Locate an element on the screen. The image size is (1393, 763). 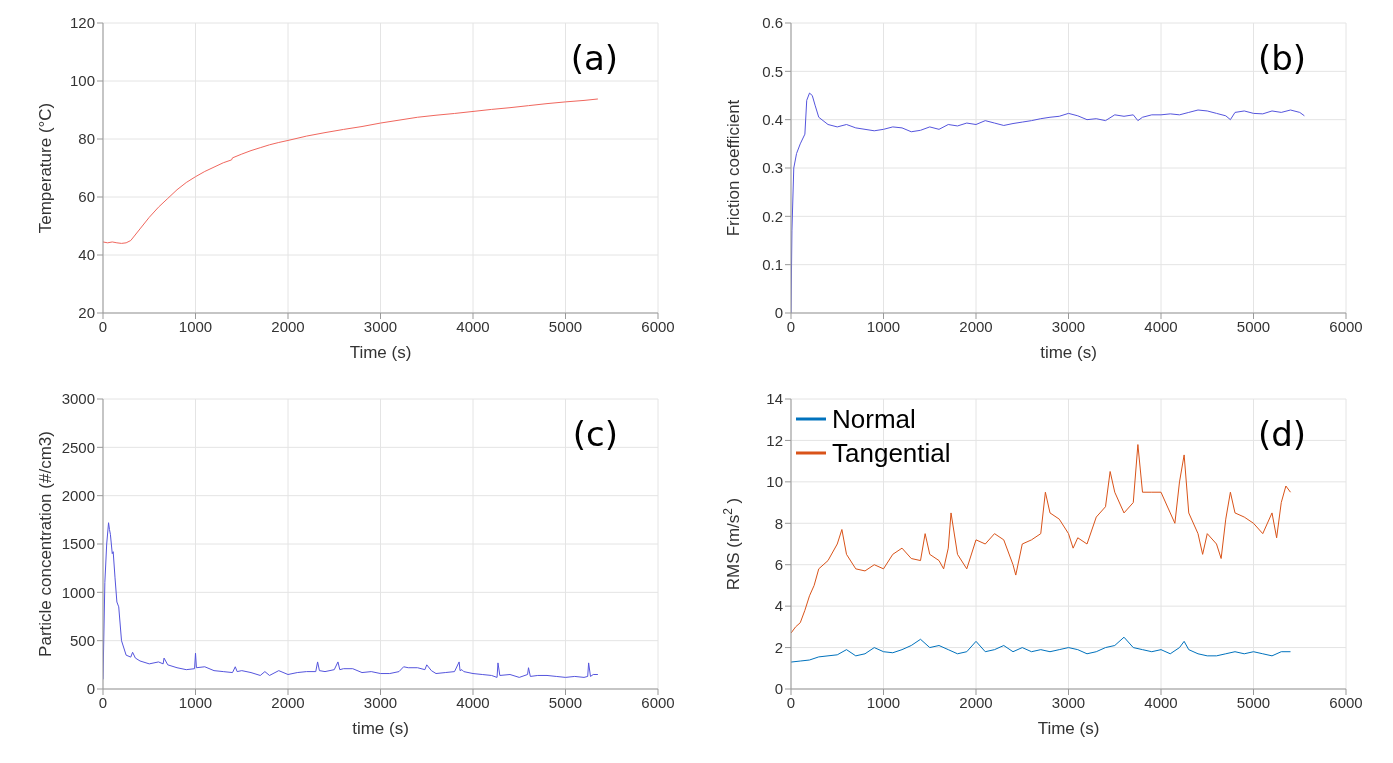
y-tick-label: 10 is located at coordinates (774, 482).